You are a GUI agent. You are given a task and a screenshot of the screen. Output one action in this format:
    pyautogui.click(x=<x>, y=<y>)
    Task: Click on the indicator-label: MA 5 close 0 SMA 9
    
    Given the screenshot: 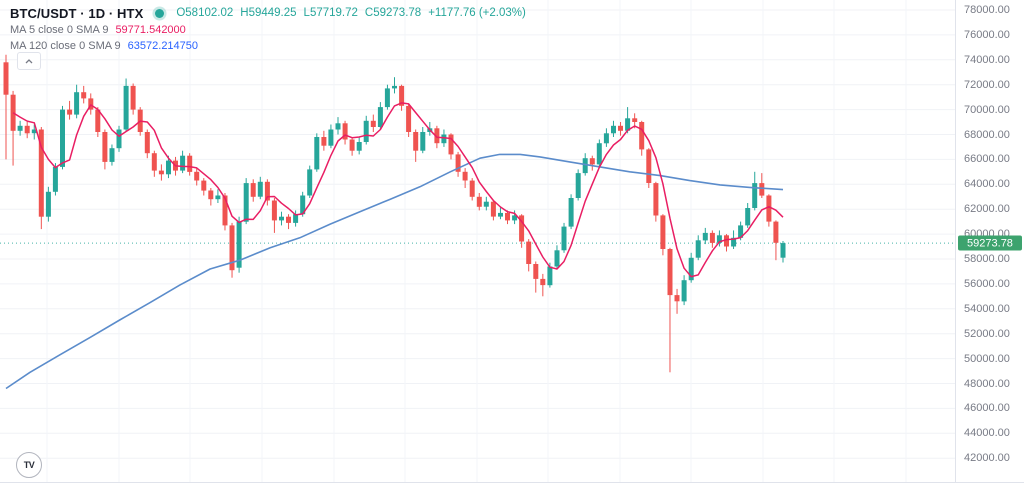 What is the action you would take?
    pyautogui.click(x=59, y=30)
    